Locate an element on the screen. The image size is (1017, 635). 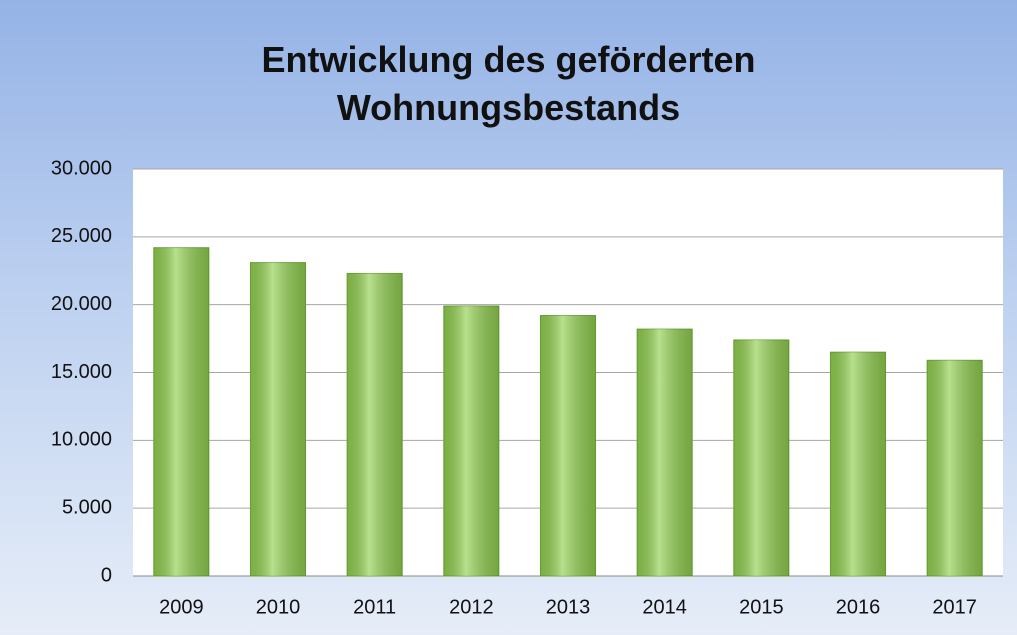
x-tick-label: 2010 is located at coordinates (278, 607).